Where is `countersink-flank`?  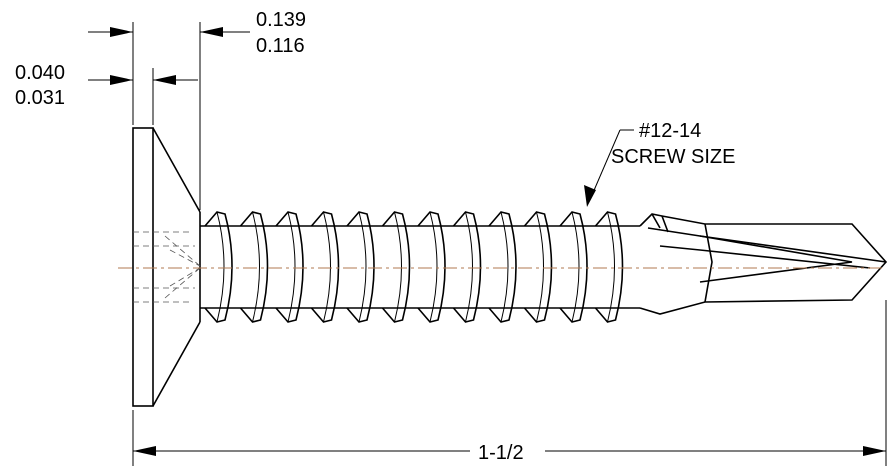 countersink-flank is located at coordinates (176, 267).